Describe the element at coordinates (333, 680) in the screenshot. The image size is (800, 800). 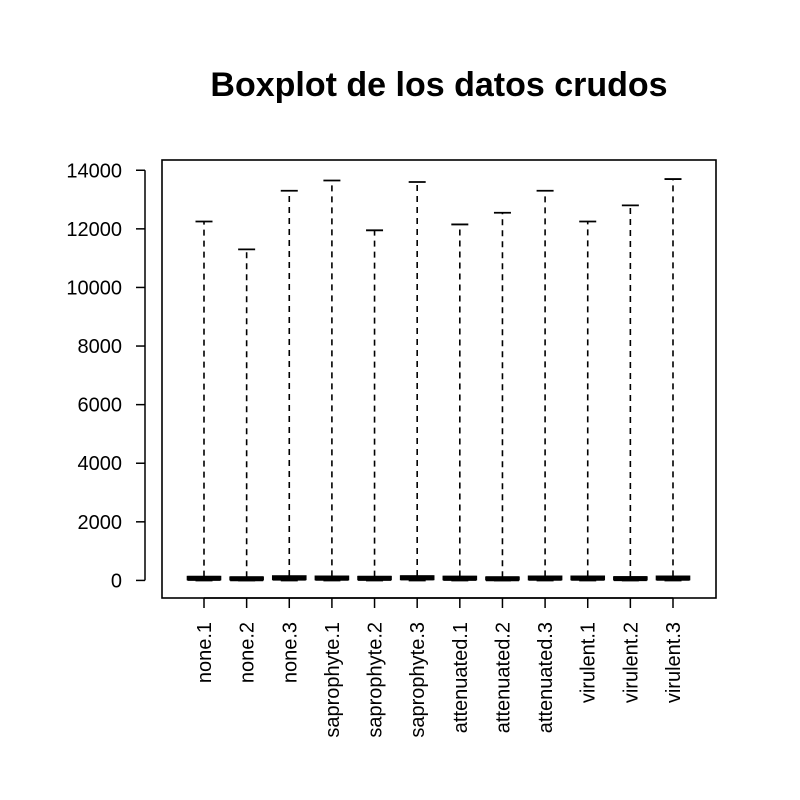
I see `x-tick-label: saprophyte.1` at that location.